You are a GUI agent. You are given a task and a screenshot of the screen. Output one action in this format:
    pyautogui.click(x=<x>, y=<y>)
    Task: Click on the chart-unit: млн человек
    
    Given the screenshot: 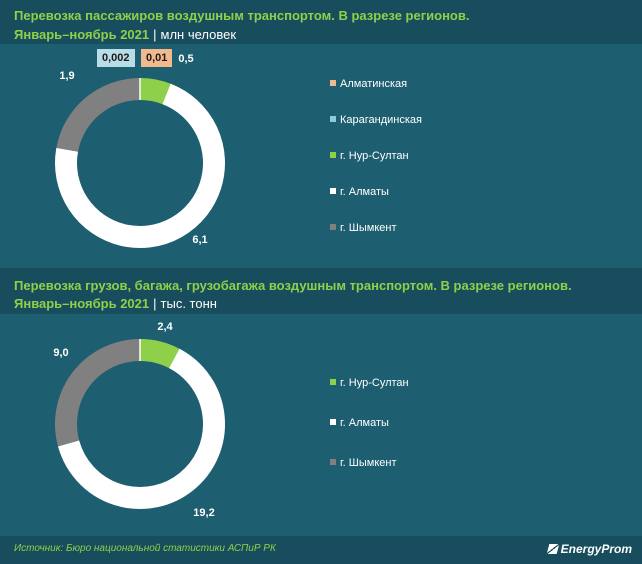 What is the action you would take?
    pyautogui.click(x=198, y=34)
    